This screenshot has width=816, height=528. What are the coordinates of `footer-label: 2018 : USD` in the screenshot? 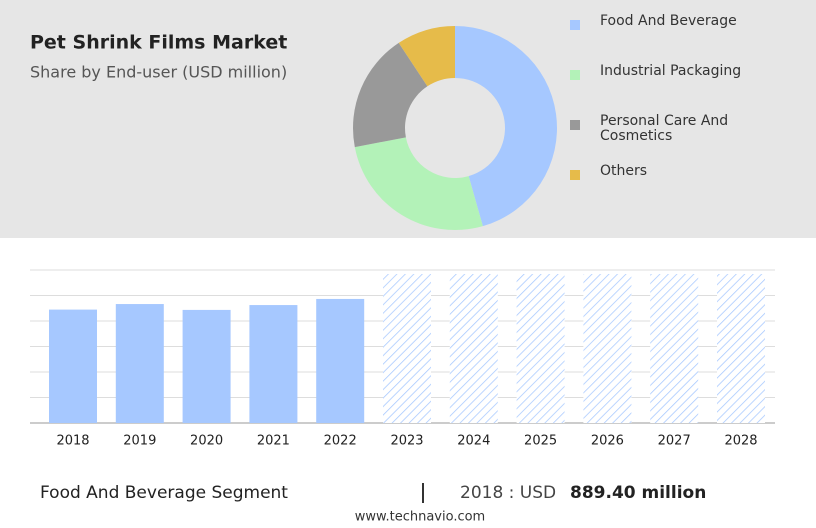 It's located at (508, 493).